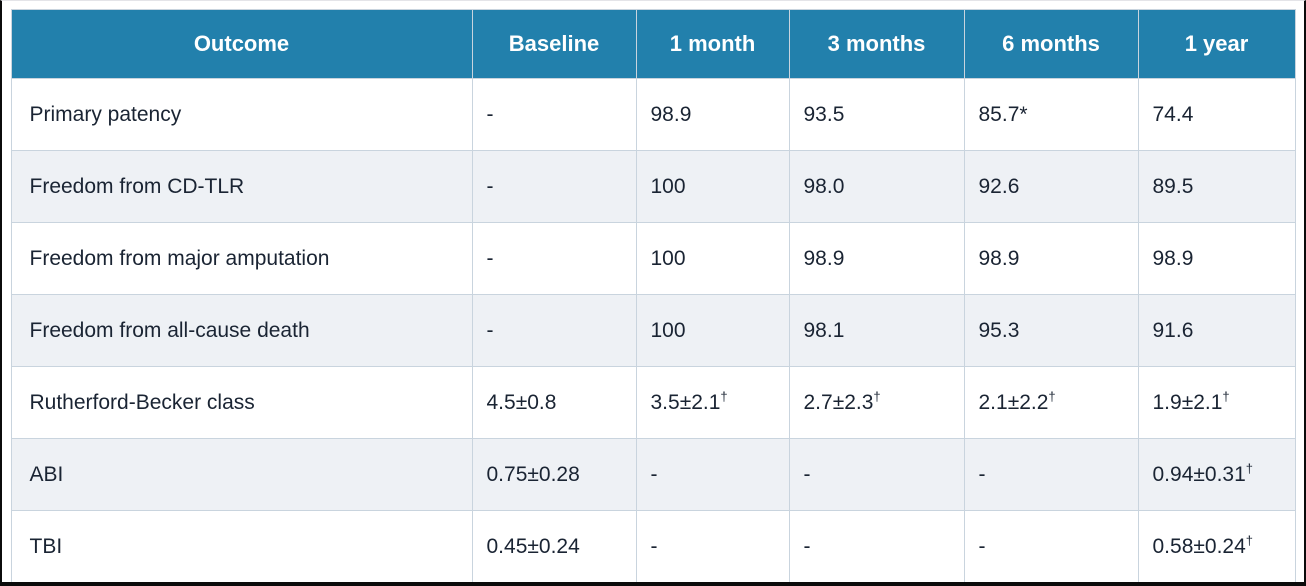  What do you see at coordinates (1216, 474) in the screenshot?
I see `value-cell: 0.94±0.31†` at bounding box center [1216, 474].